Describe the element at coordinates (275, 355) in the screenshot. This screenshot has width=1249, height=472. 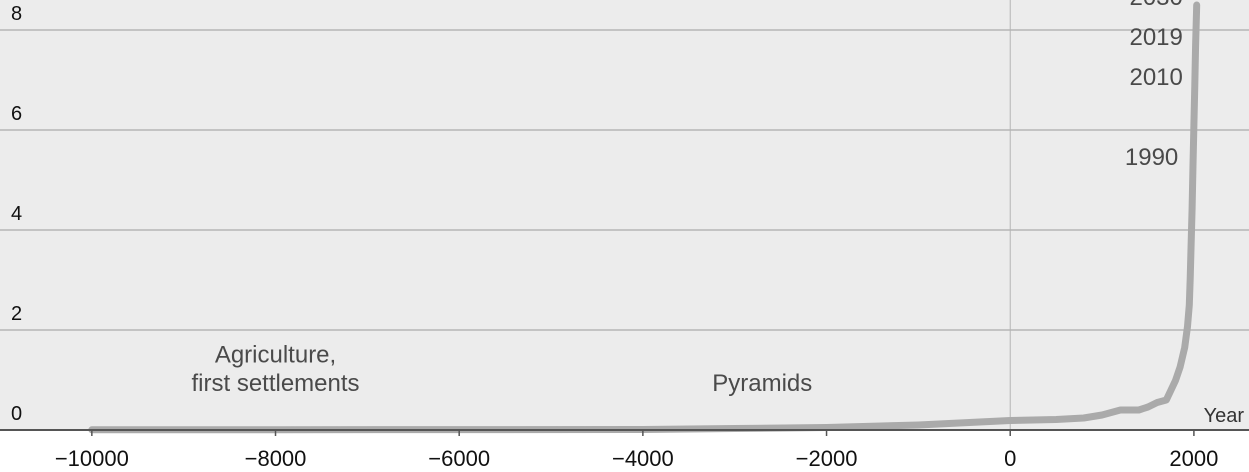
I see `event-annotation: Agriculture,` at that location.